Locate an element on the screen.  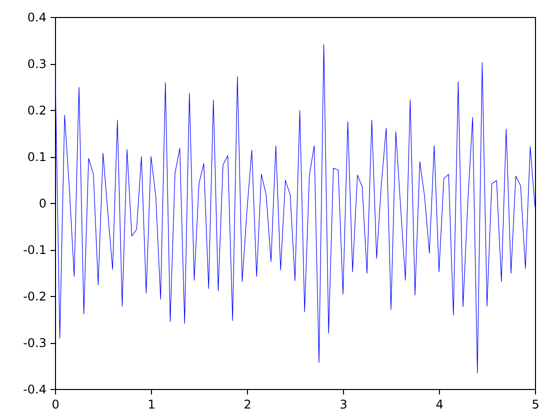
y-tick-label: 0.1 is located at coordinates (36, 157).